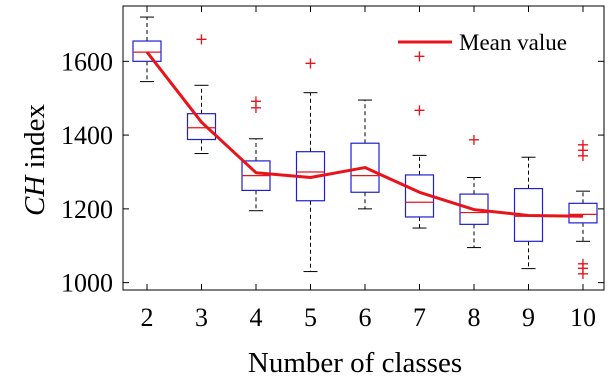  Describe the element at coordinates (310, 317) in the screenshot. I see `x-tick-label-5: 5` at that location.